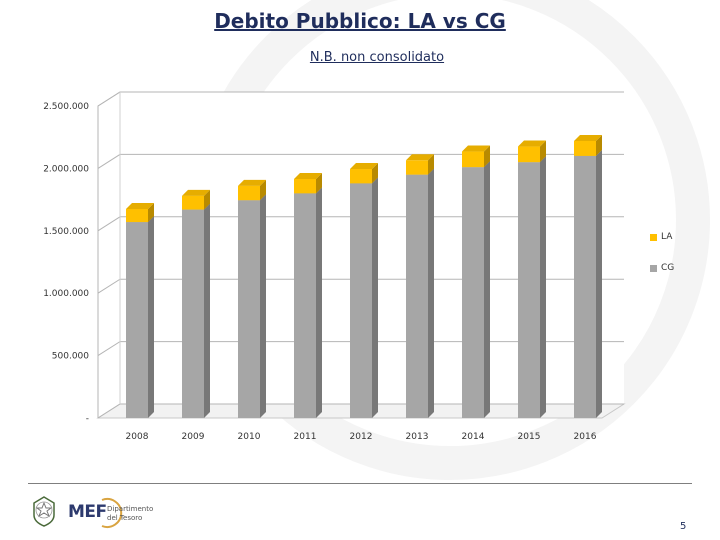  I want to click on mef-logo-text: MEF, so click(87, 512).